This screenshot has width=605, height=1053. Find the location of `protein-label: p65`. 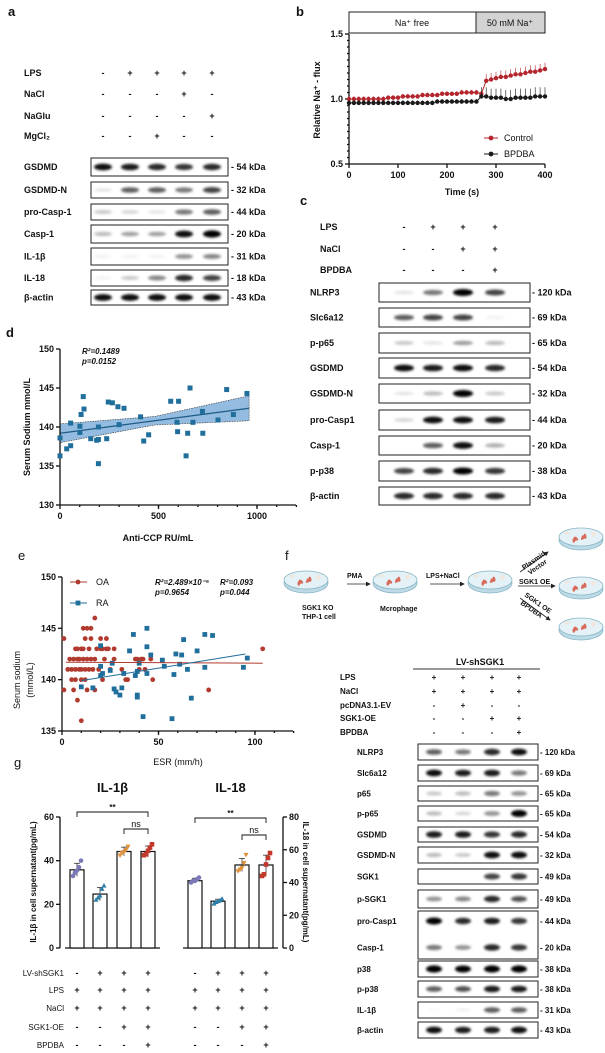

protein-label: p65 is located at coordinates (364, 794).